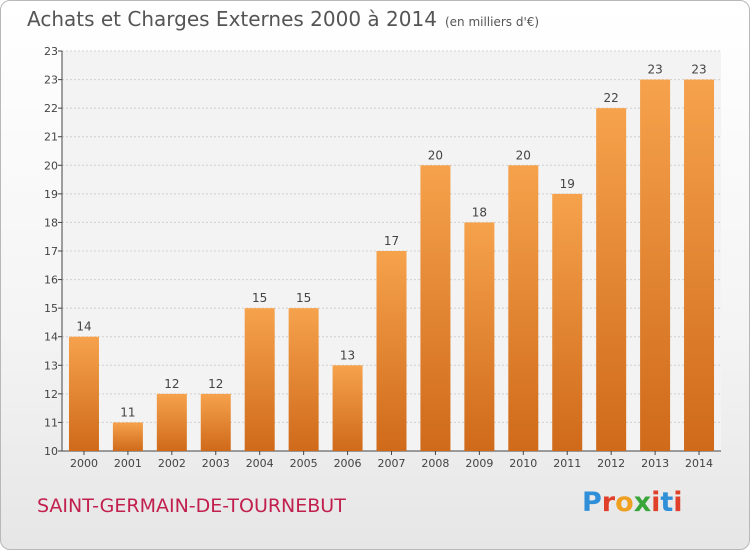 The width and height of the screenshot is (750, 550). Describe the element at coordinates (479, 463) in the screenshot. I see `x-tick-label: 2009` at that location.